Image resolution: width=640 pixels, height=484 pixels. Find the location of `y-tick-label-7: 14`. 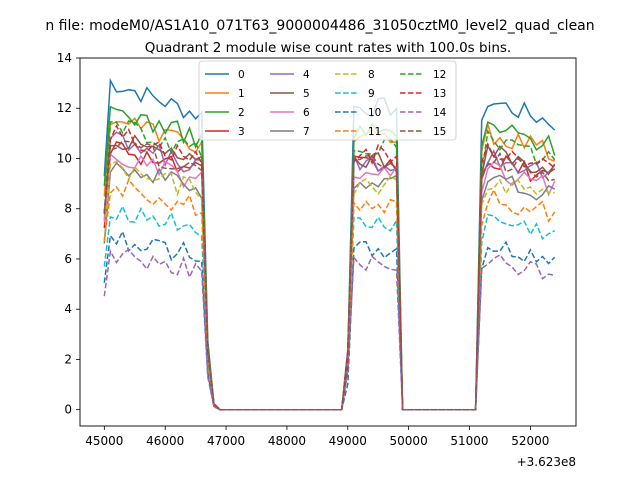

y-tick-label-7: 14 is located at coordinates (64, 58).